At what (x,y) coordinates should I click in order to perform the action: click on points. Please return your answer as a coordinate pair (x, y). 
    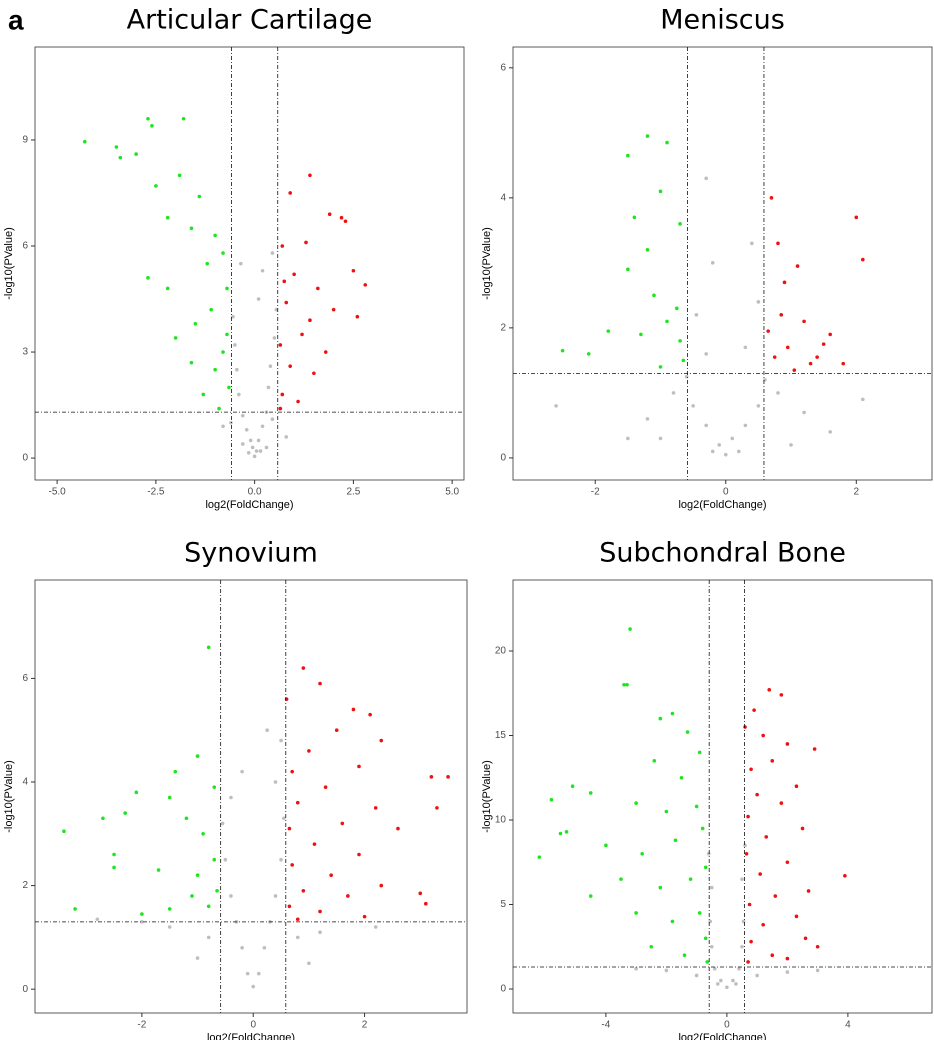
    Looking at the image, I should click on (256, 817).